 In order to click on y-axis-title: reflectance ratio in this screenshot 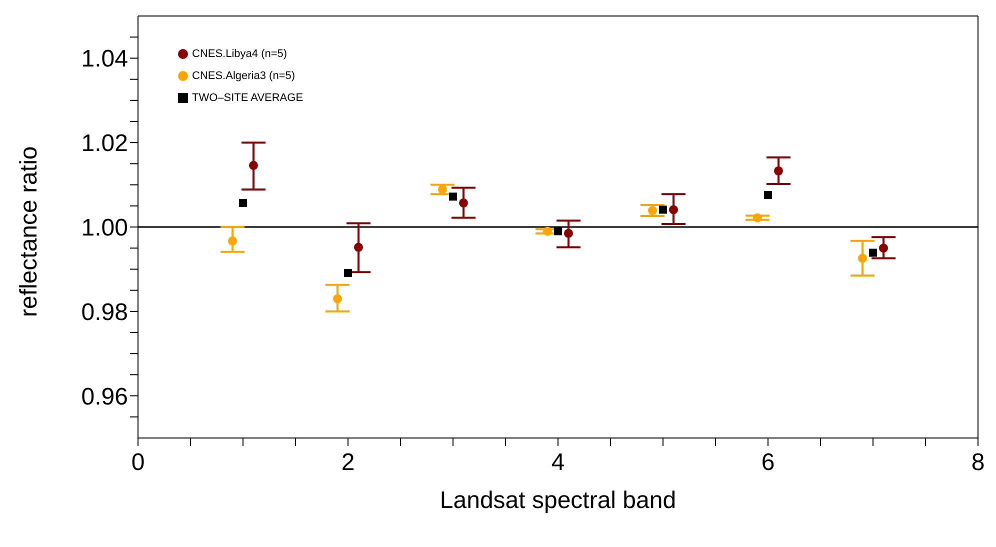, I will do `click(29, 231)`.